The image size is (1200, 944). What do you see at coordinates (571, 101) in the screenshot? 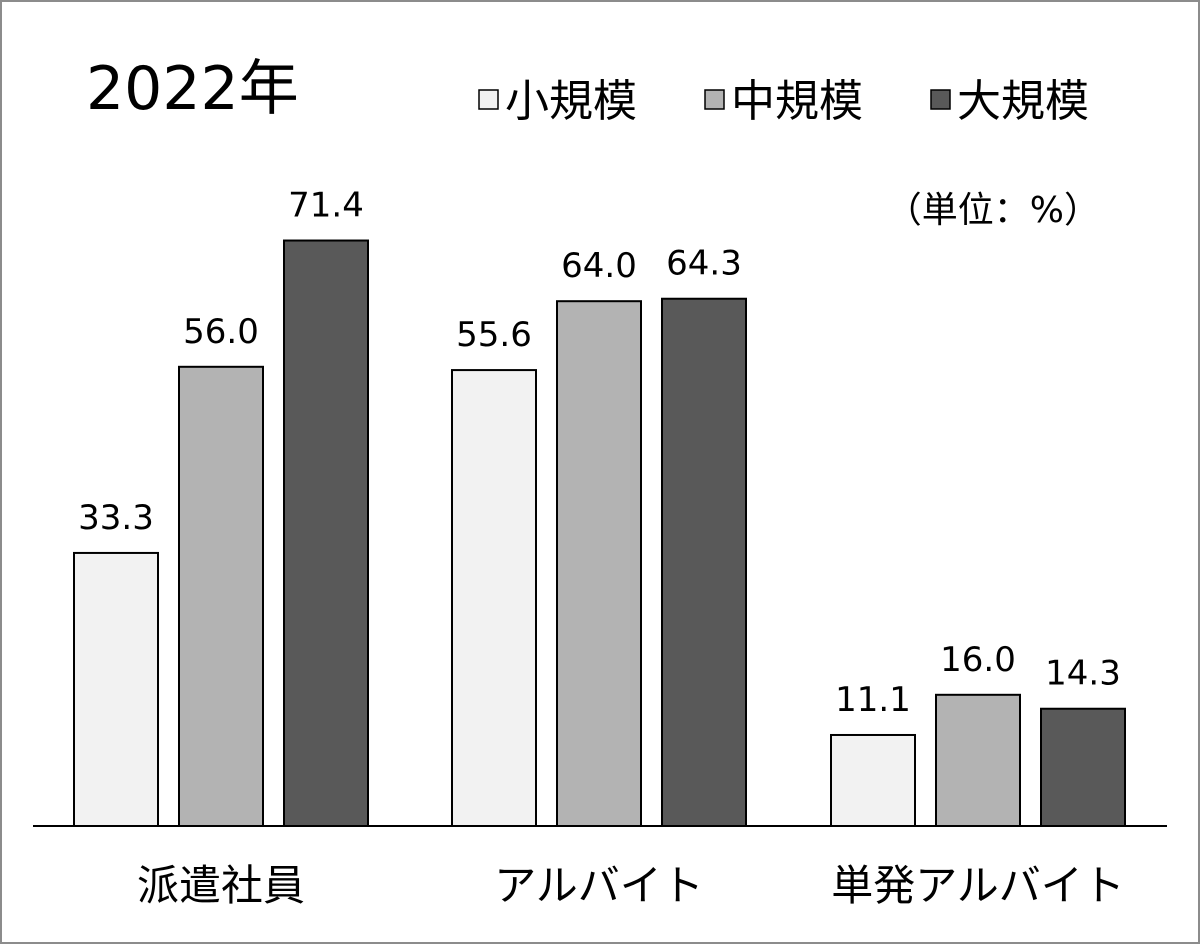
I see `legend-label-small: 小規模` at bounding box center [571, 101].